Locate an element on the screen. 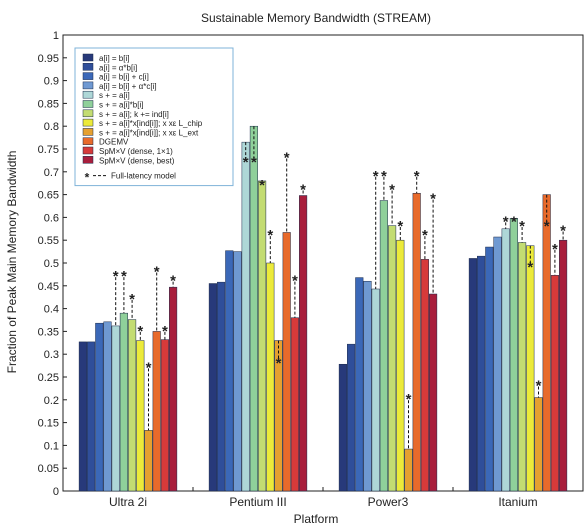  legend-label: s + = a[i]*b[i] is located at coordinates (121, 105).